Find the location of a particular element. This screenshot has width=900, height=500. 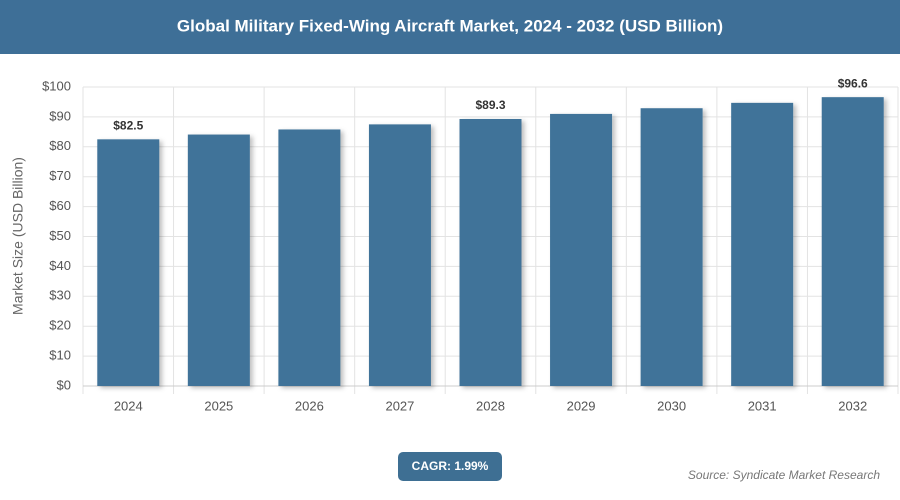

x-tick-label: 2029 is located at coordinates (581, 405).